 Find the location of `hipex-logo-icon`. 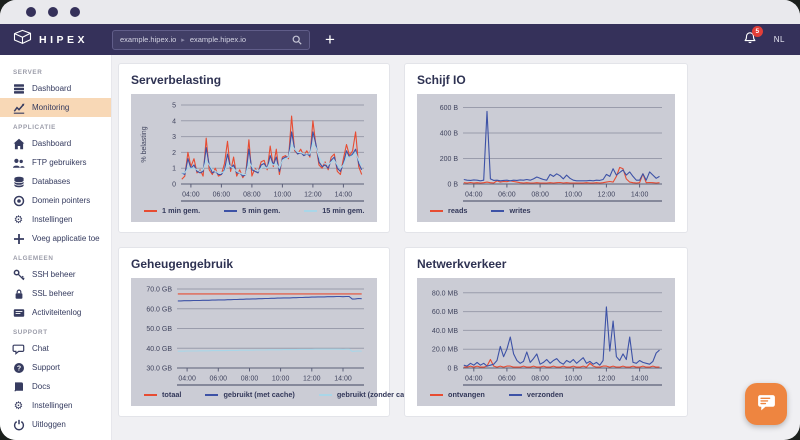

hipex-logo-icon is located at coordinates (22, 39).